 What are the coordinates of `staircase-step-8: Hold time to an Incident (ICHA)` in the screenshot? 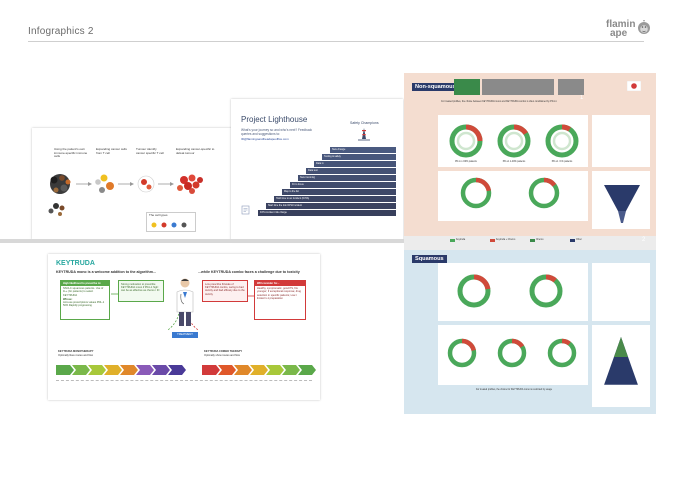 It's located at (335, 199).